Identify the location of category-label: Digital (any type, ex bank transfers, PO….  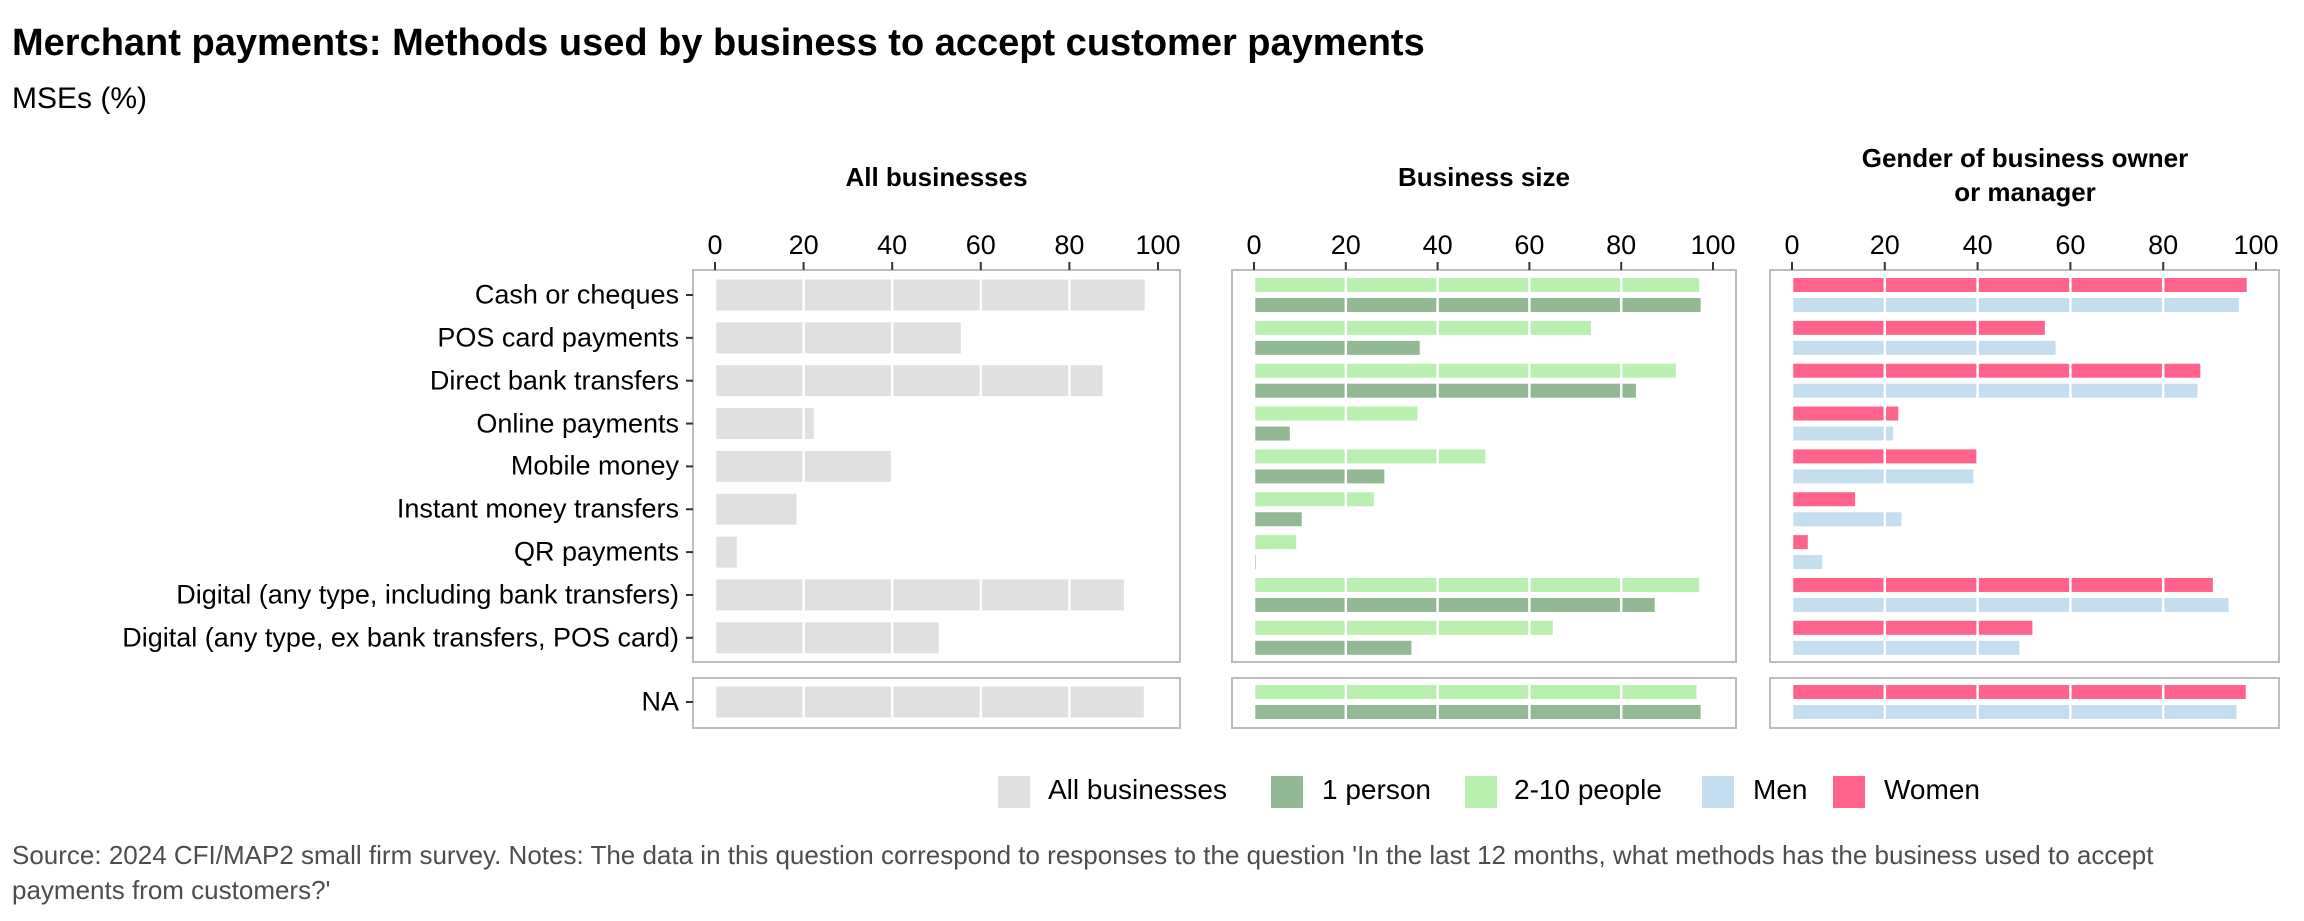
(400, 637).